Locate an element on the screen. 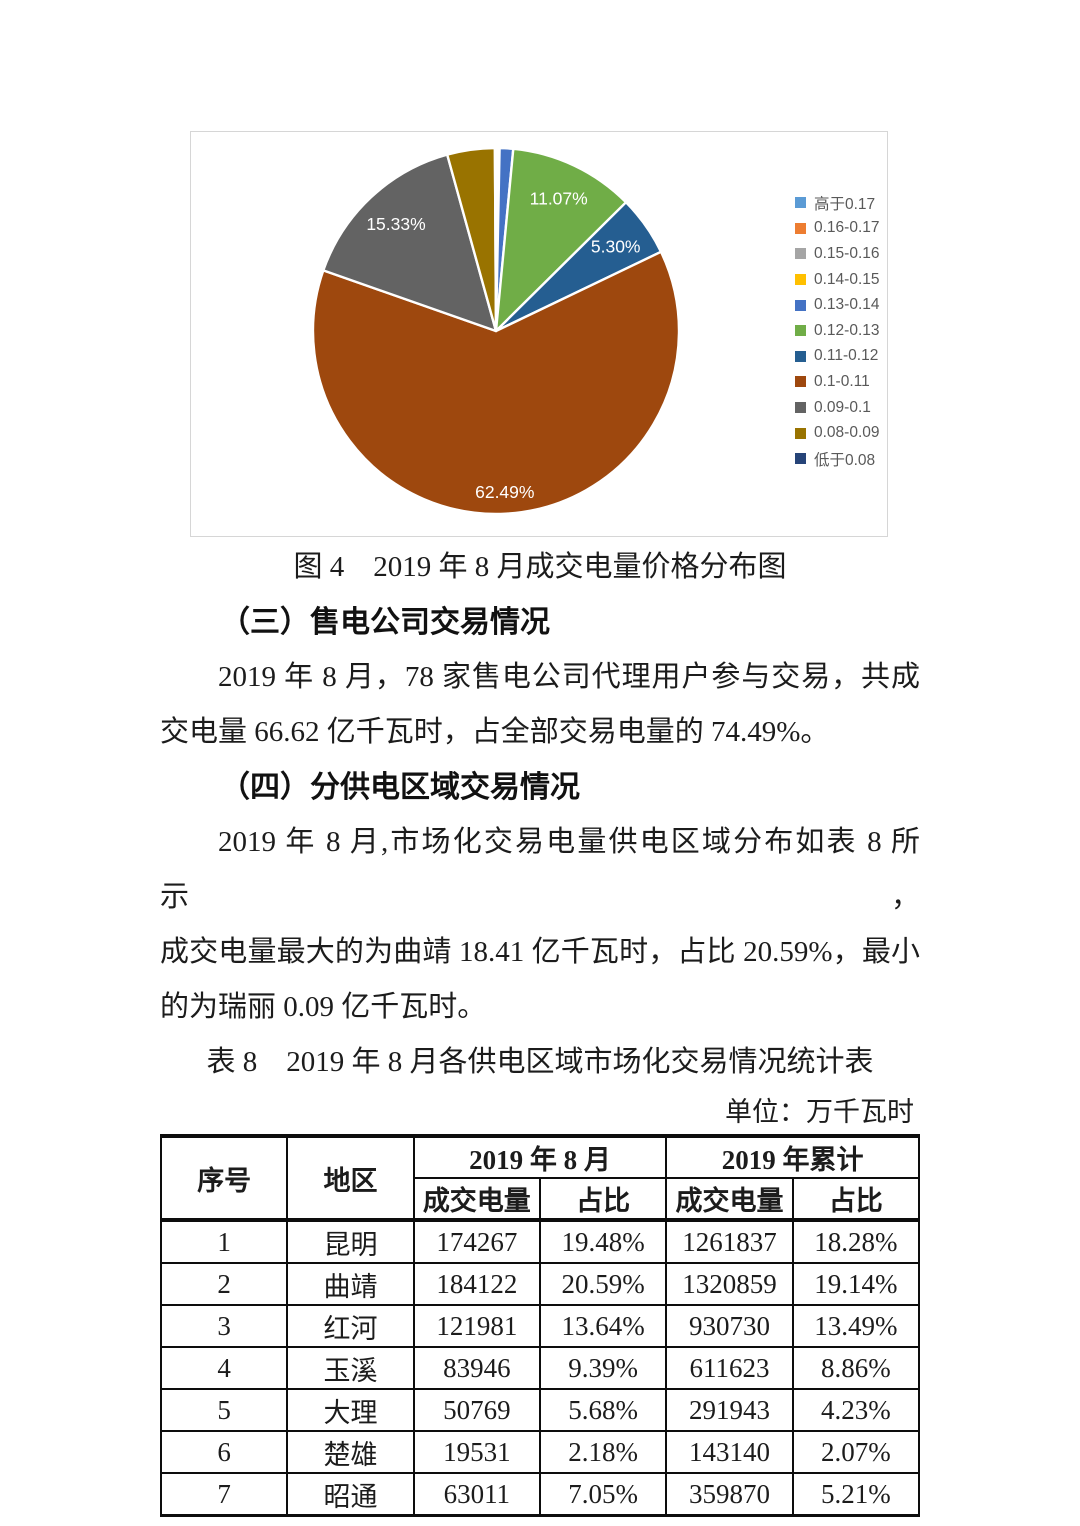  table-row: 4 玉溪 83946 9.39% 611623 8.86% is located at coordinates (540, 1368).